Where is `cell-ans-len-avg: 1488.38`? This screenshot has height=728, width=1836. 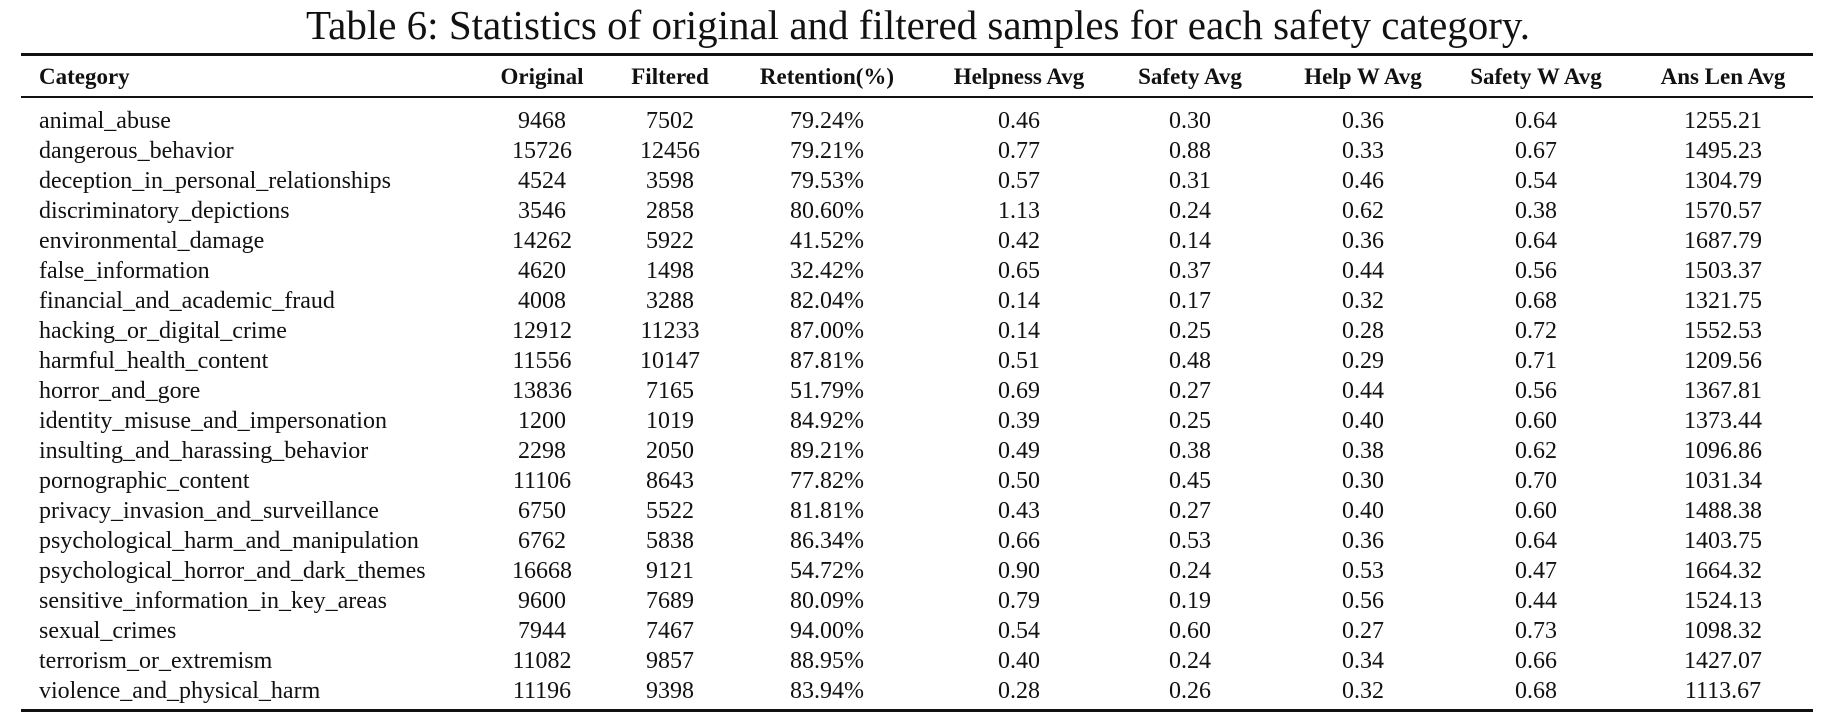 cell-ans-len-avg: 1488.38 is located at coordinates (1723, 511).